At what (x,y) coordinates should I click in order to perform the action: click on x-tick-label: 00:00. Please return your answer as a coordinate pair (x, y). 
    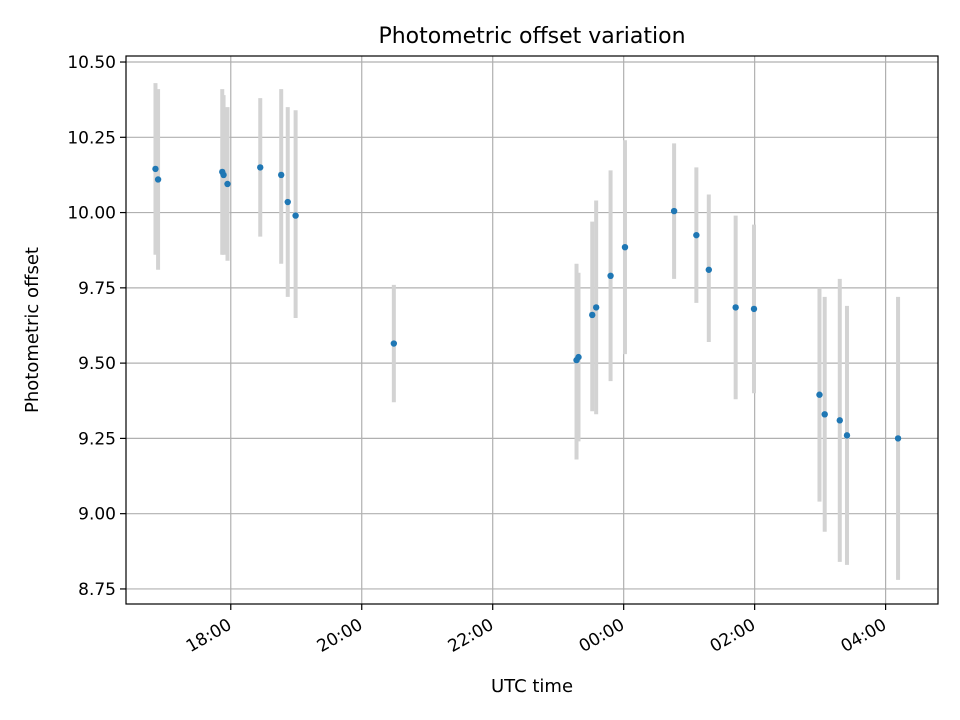
    Looking at the image, I should click on (602, 636).